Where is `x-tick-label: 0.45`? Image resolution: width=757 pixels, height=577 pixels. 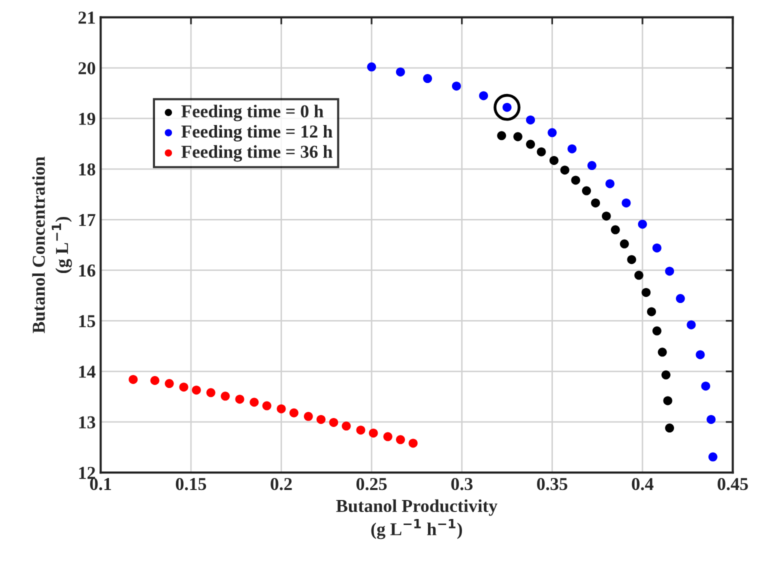
x-tick-label: 0.45 is located at coordinates (733, 484).